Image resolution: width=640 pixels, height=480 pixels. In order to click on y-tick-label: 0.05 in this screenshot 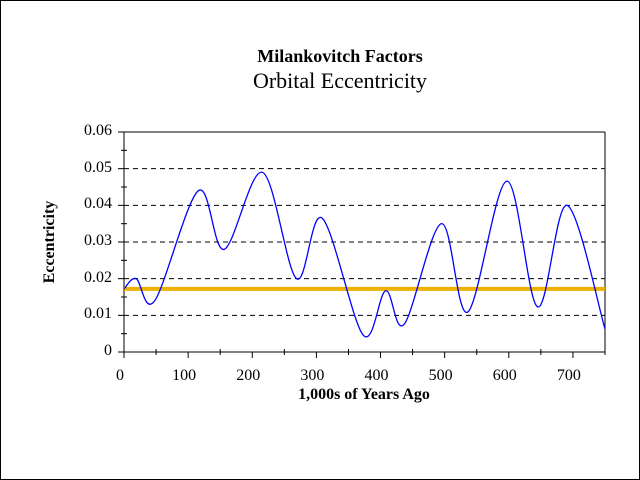, I will do `click(98, 167)`.